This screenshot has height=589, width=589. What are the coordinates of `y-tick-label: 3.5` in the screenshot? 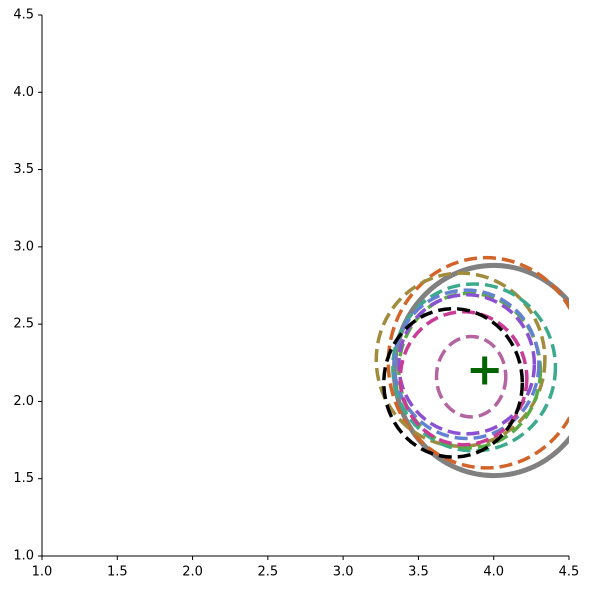 It's located at (23, 169).